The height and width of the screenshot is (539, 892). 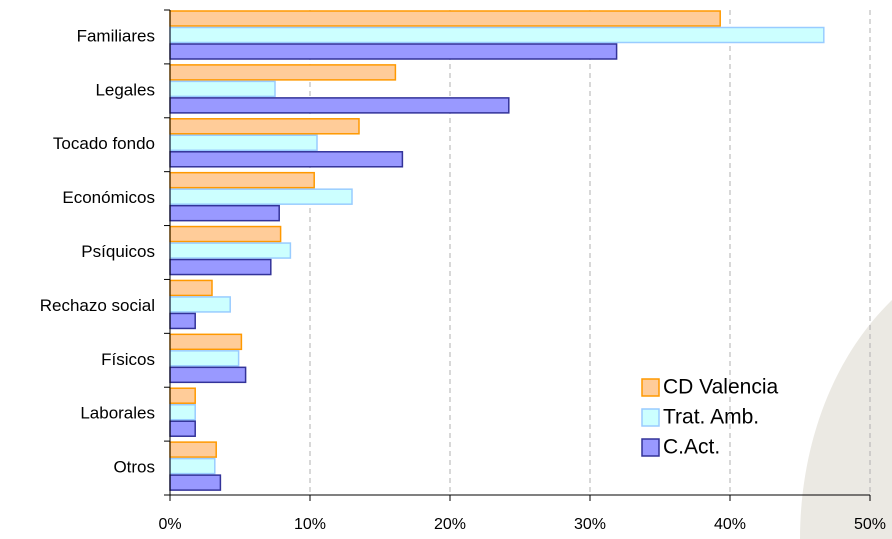 I want to click on bar-psiquicos-cd-valencia, so click(x=225, y=234).